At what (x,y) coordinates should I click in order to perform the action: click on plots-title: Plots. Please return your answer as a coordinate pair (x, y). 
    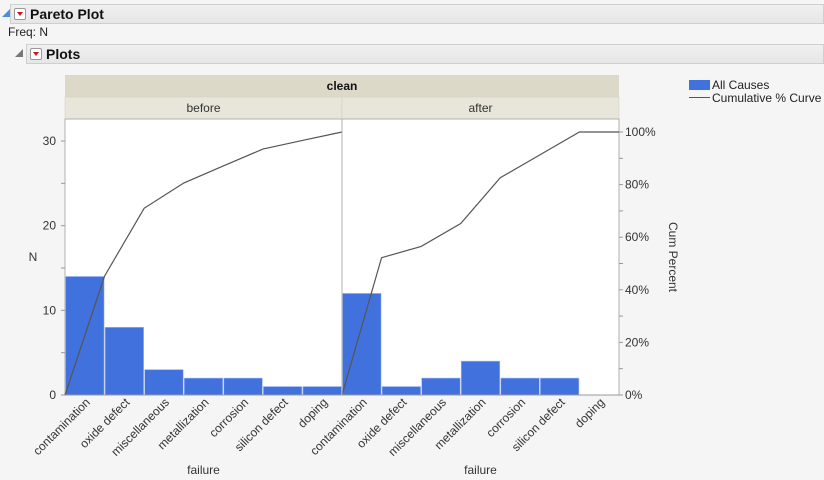
    Looking at the image, I should click on (63, 54).